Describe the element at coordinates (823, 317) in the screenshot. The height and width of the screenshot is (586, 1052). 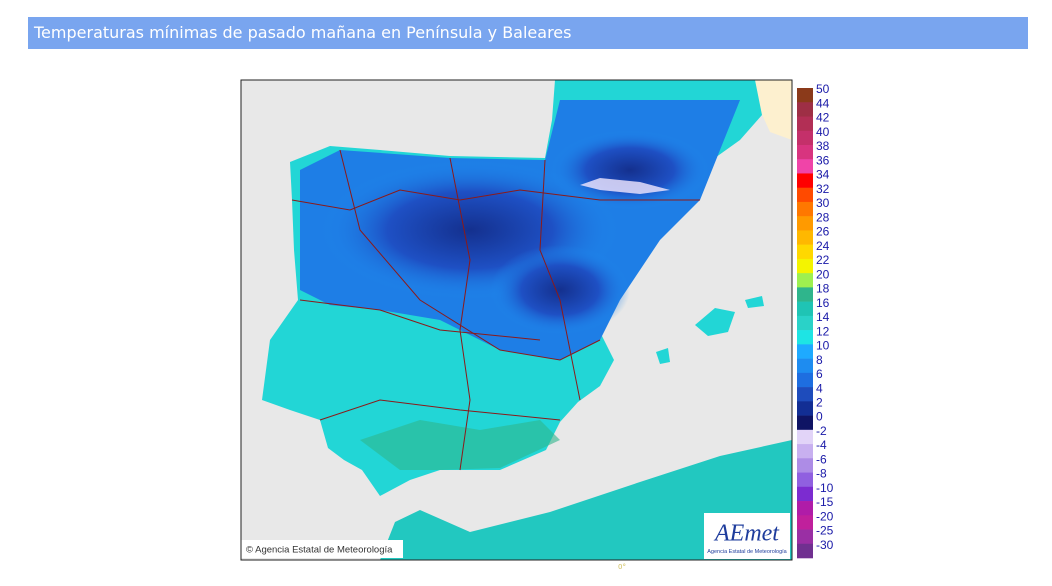
I see `legend-label: 14` at that location.